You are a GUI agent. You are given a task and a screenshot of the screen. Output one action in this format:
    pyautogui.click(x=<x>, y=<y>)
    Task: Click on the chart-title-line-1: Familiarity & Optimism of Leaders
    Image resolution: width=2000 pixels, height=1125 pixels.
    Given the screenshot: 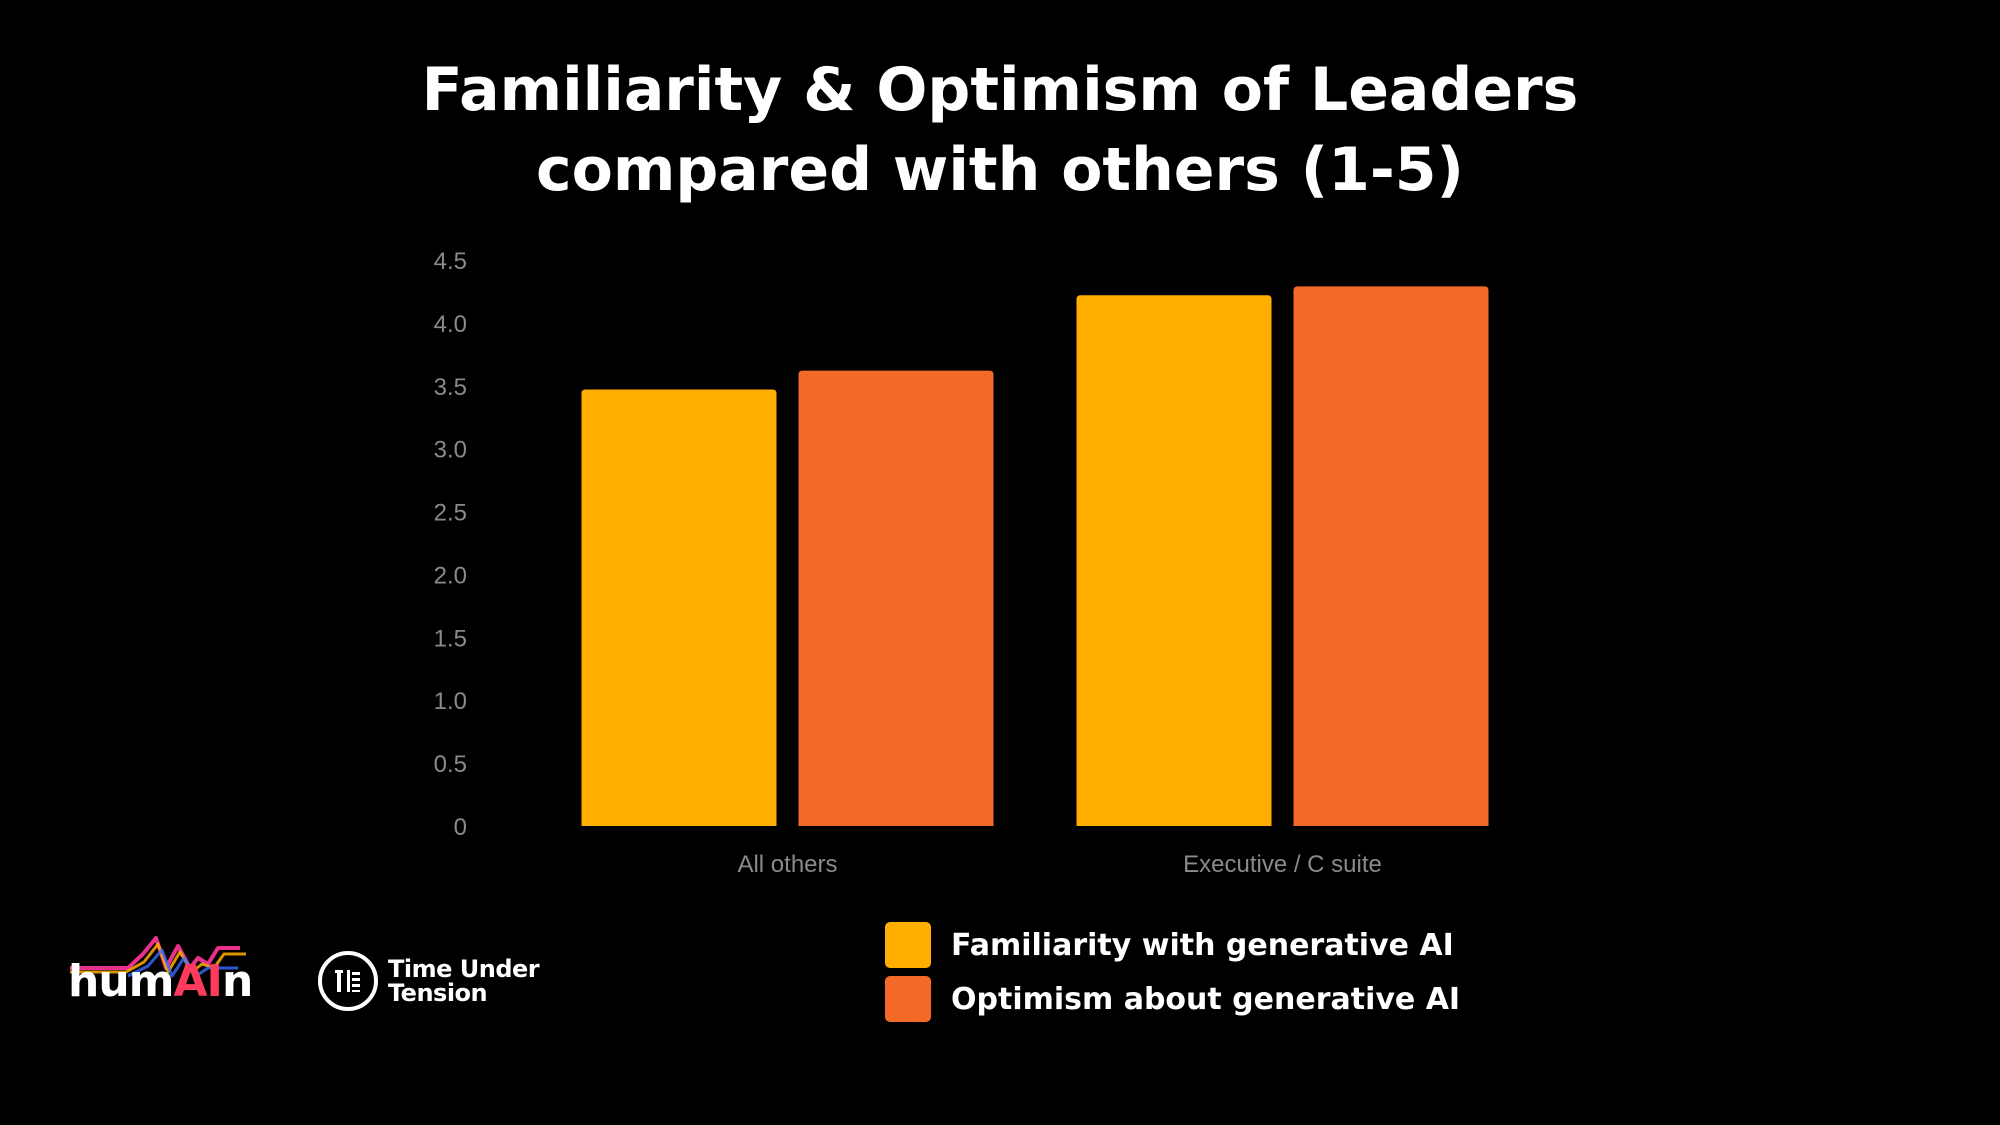 What is the action you would take?
    pyautogui.click(x=1000, y=90)
    